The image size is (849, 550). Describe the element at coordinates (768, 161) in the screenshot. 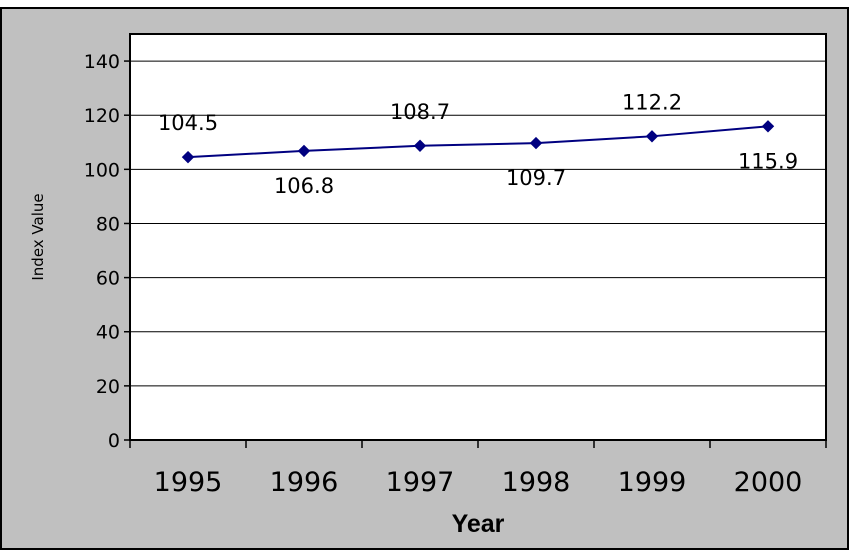

I see `data-label: 115.9` at that location.